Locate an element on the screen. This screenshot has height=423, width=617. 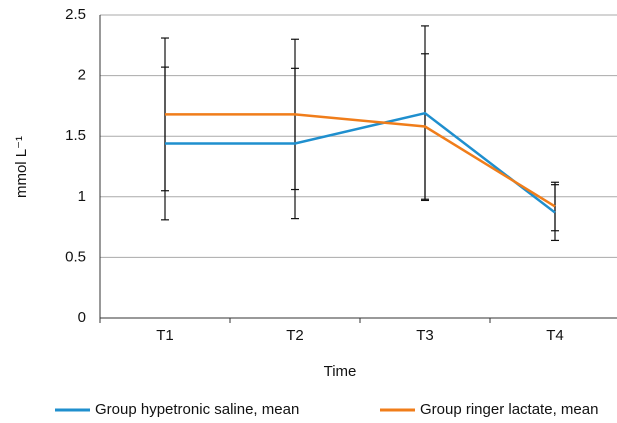
y-tick-label: 0.5 is located at coordinates (75, 256).